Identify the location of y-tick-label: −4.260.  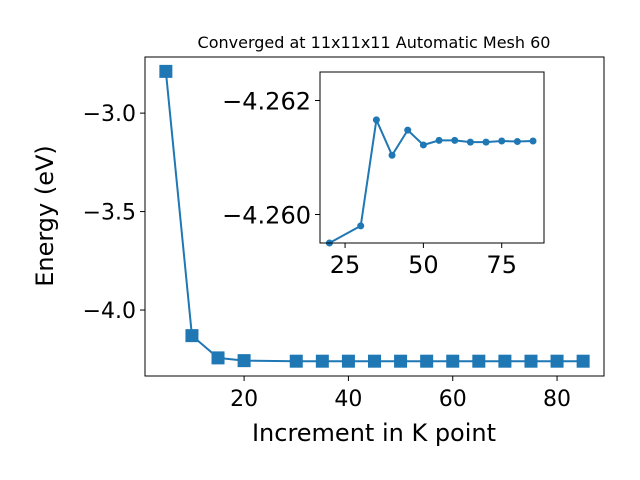
(266, 216).